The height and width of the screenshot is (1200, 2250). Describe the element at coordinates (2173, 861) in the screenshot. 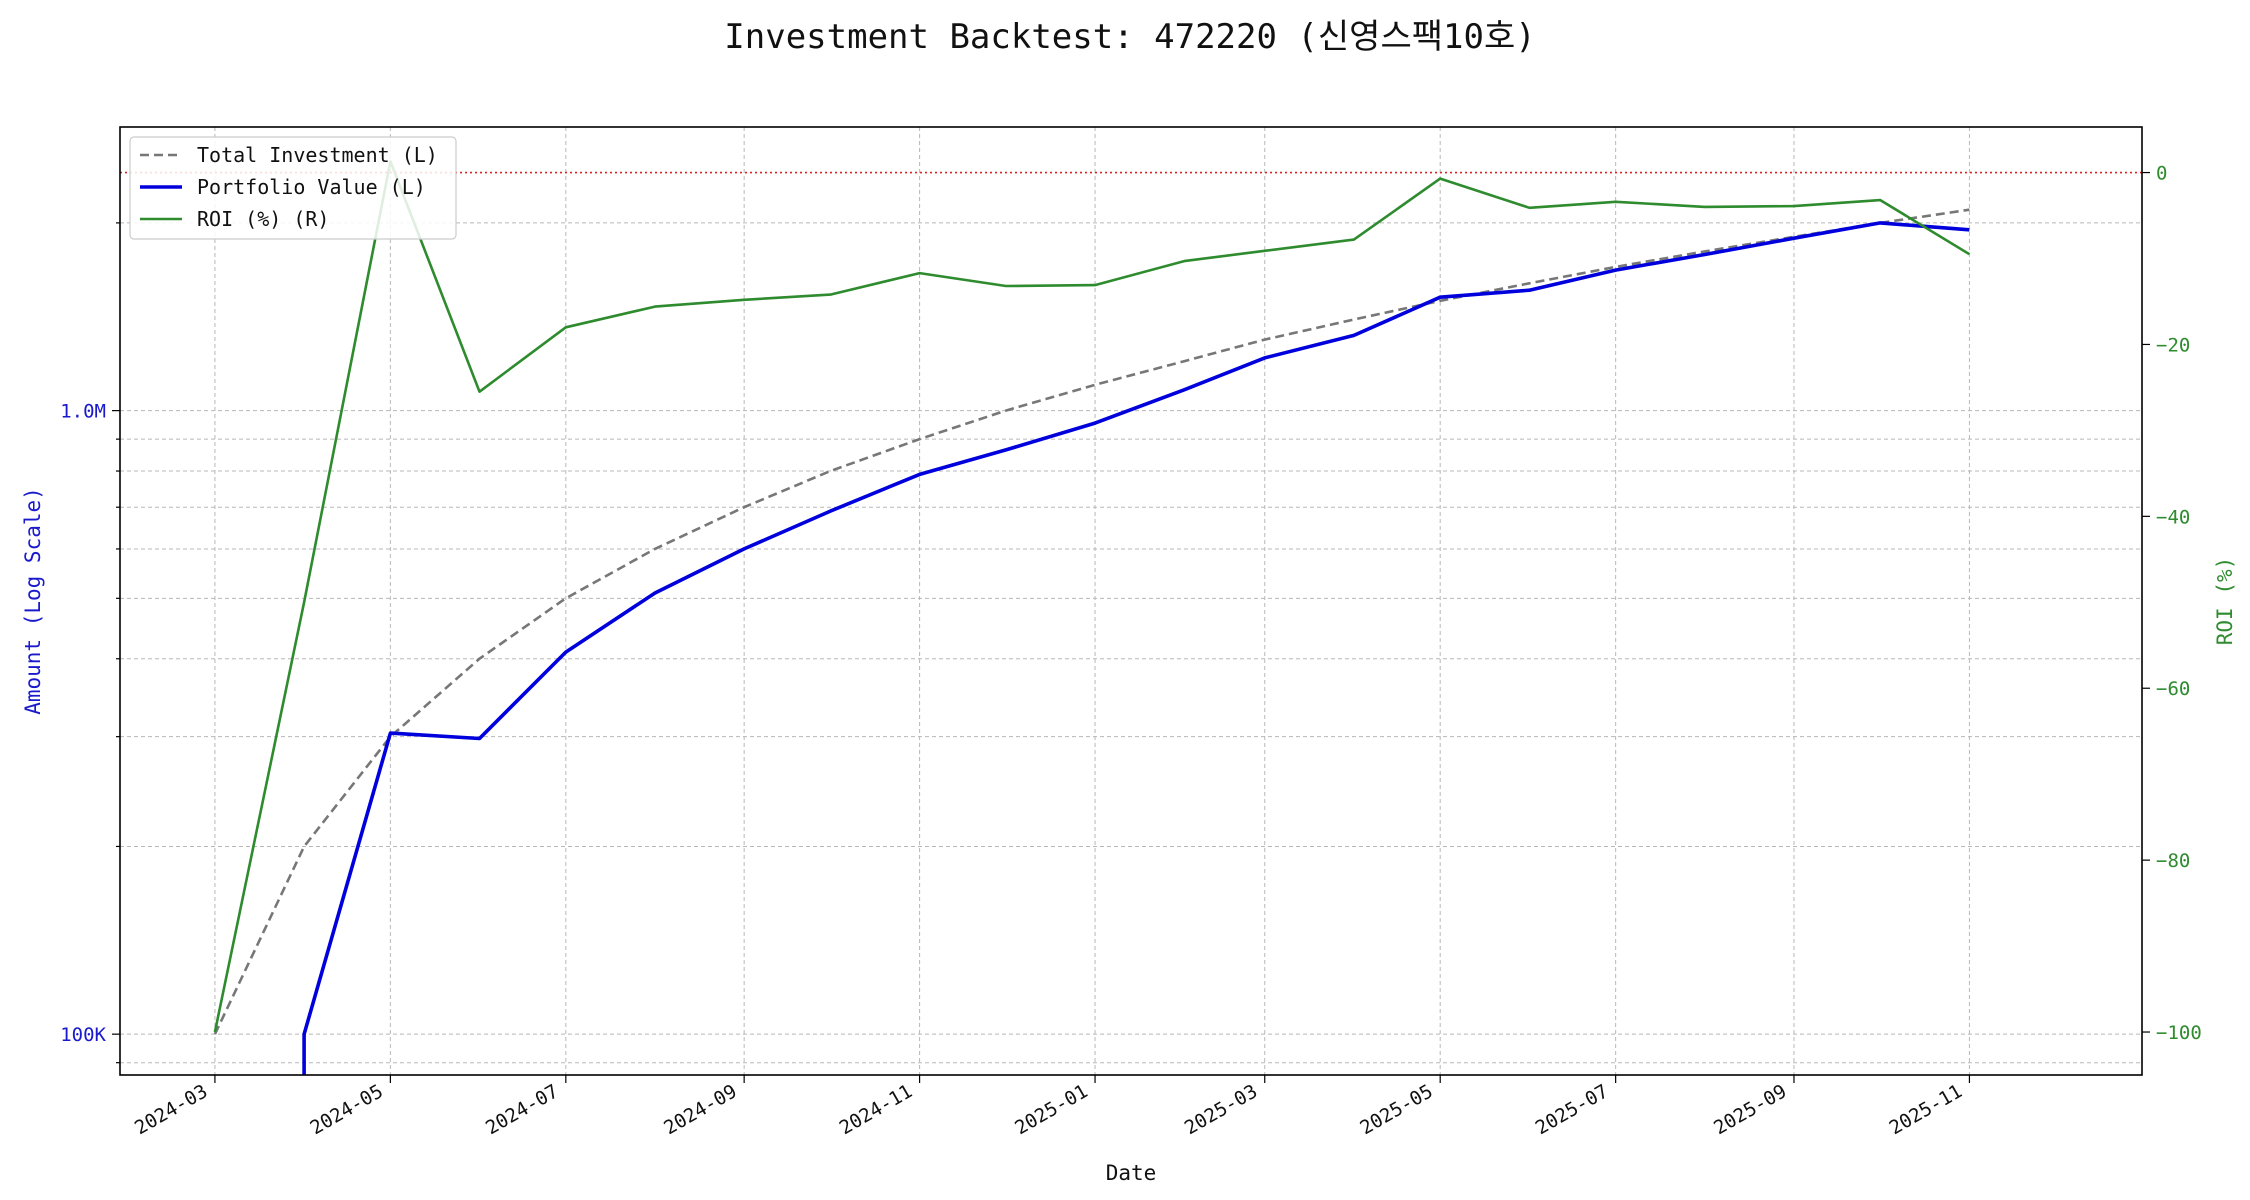

I see `right-tick-label: −80` at that location.